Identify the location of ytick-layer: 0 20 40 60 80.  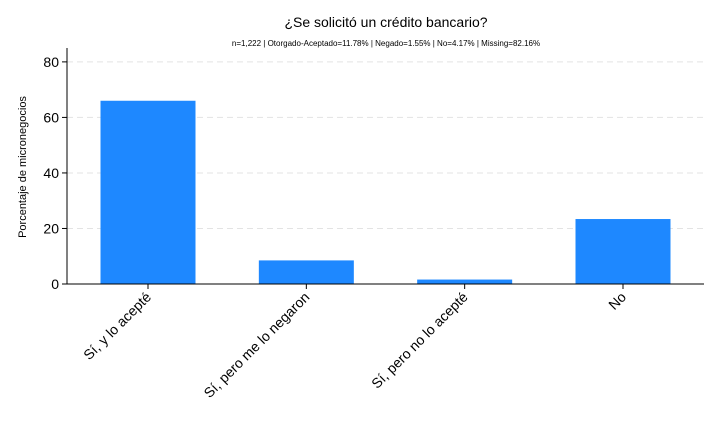
(51, 173).